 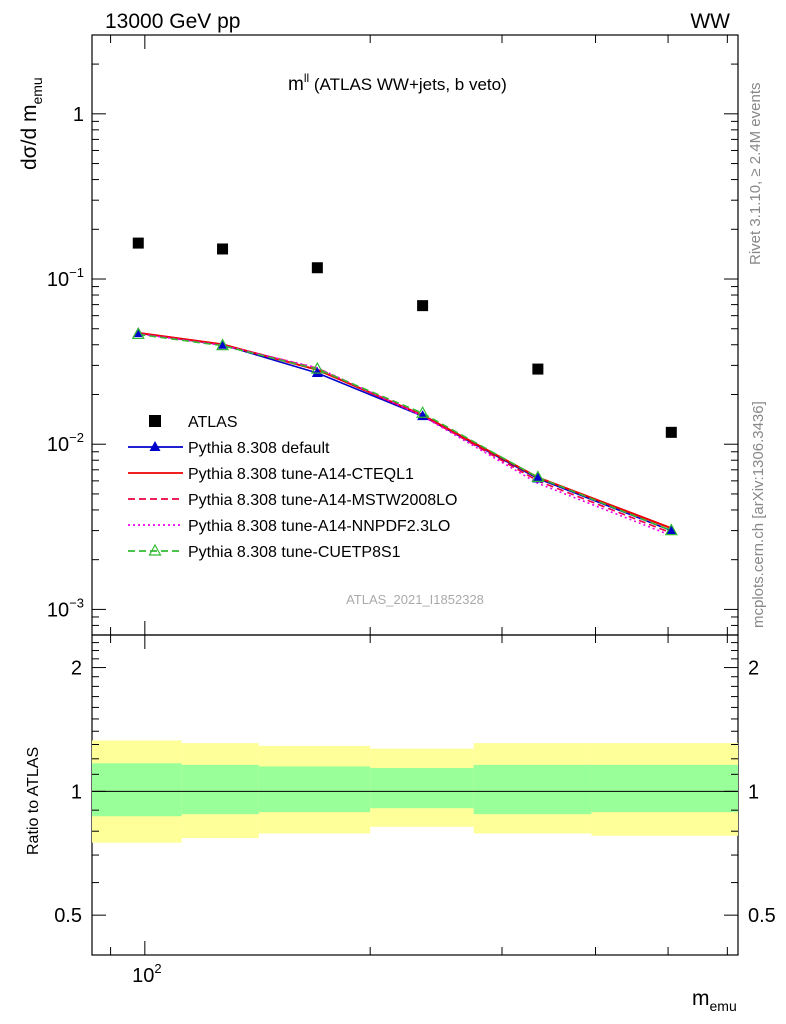 What do you see at coordinates (753, 669) in the screenshot?
I see `ratio-y-tick-label-right: 2` at bounding box center [753, 669].